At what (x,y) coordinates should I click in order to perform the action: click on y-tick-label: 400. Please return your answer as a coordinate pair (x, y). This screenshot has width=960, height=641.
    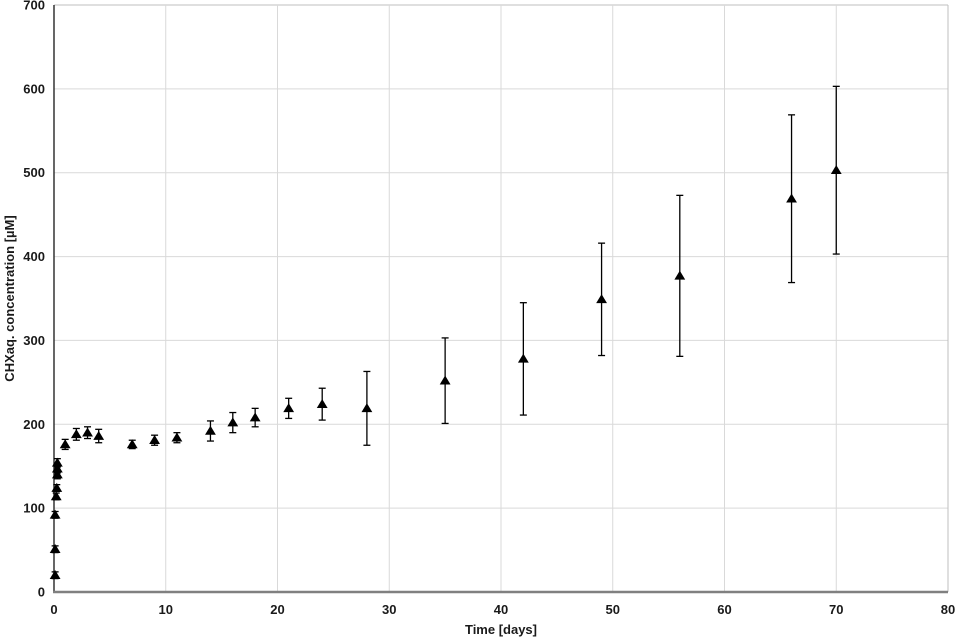
    Looking at the image, I should click on (34, 256).